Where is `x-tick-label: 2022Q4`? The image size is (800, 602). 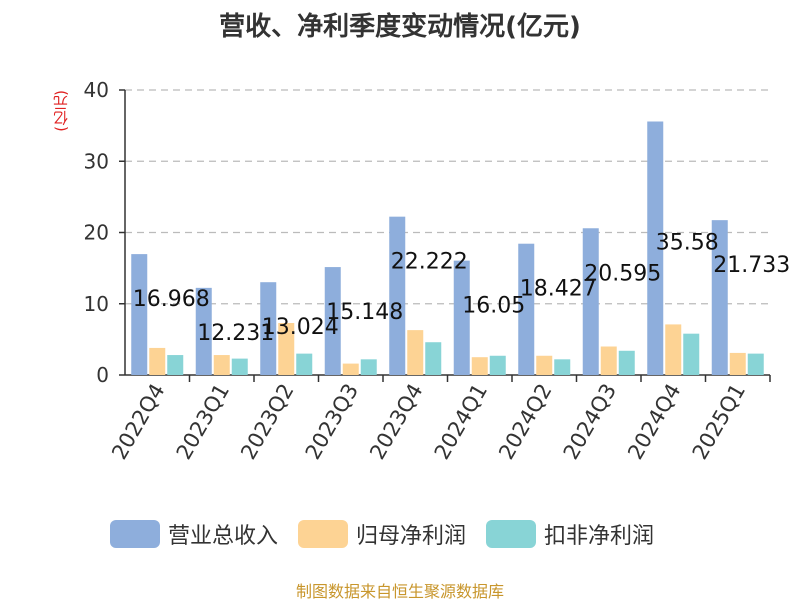 x-tick-label: 2022Q4 is located at coordinates (138, 422).